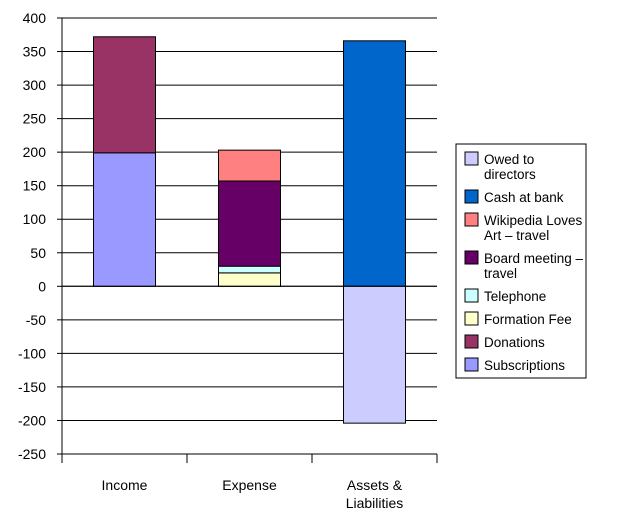 This screenshot has height=513, width=617. Describe the element at coordinates (375, 494) in the screenshot. I see `x-category-label: Assets & Liabilities` at that location.